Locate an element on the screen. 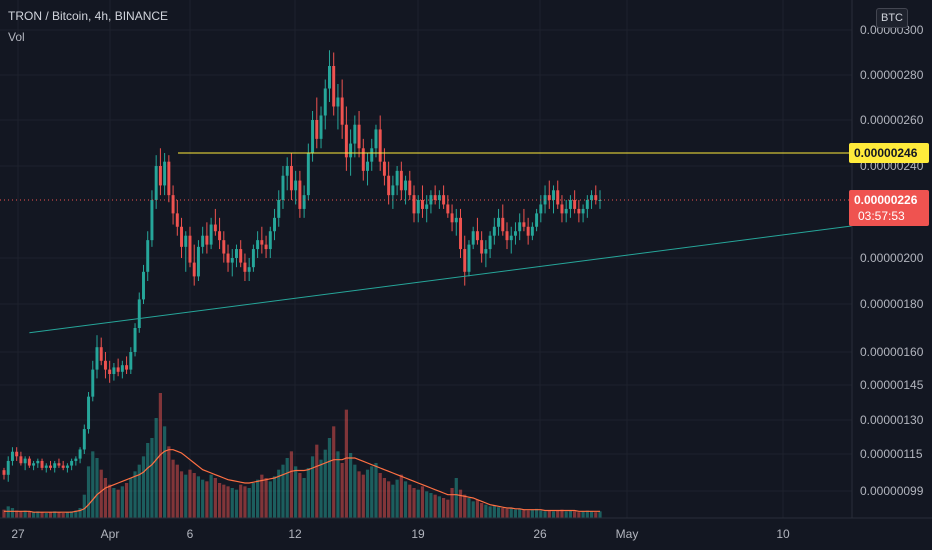  x-tick-label: 10 is located at coordinates (783, 534).